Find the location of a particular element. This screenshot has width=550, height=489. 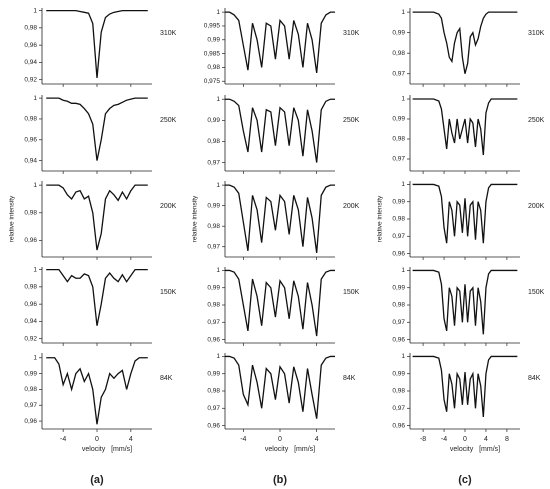

x-tick-label: -8 is located at coordinates (423, 439).